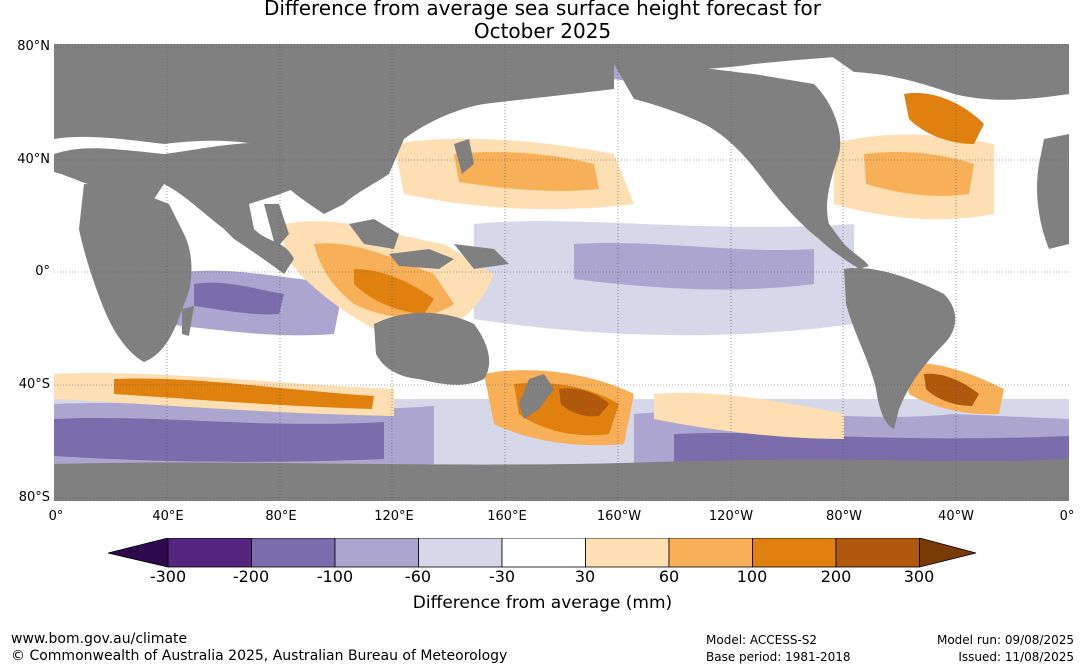 The width and height of the screenshot is (1085, 667). Describe the element at coordinates (33, 159) in the screenshot. I see `lat-label-40n: 40°N` at that location.